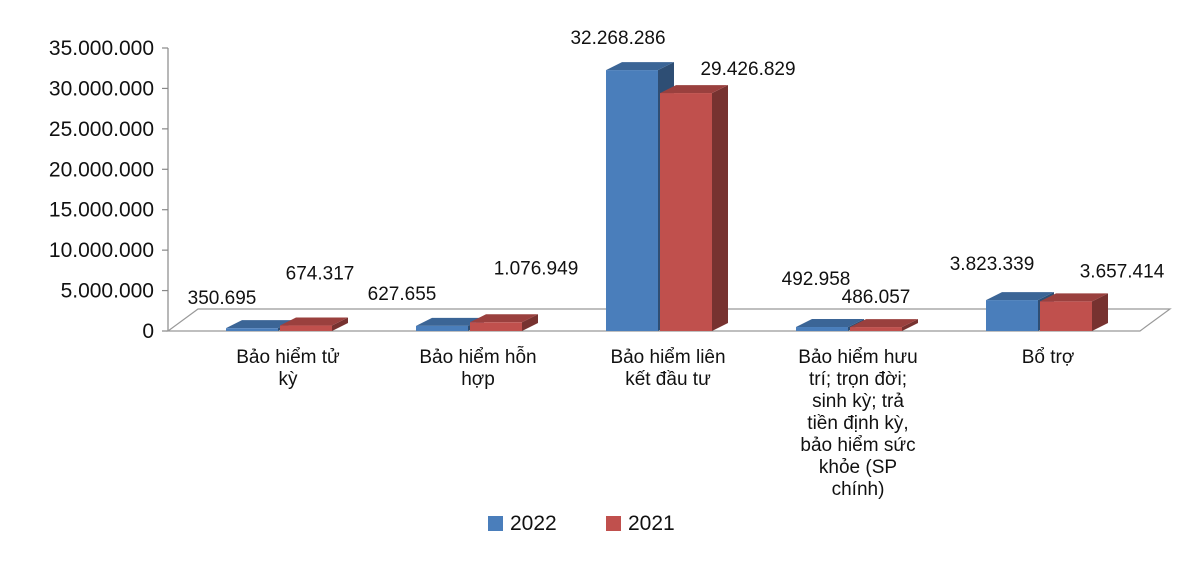 The image size is (1200, 561). I want to click on category-label: Bảo hiểm liên kết đầu tư, so click(667, 368).